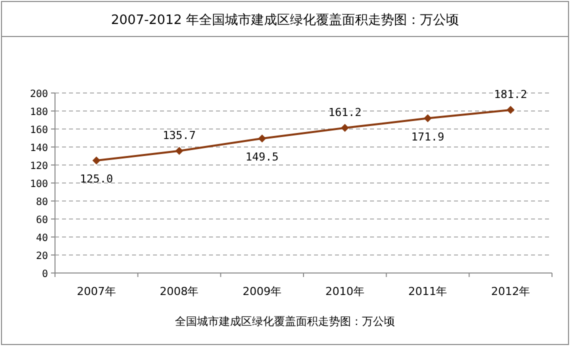  I want to click on x-tick-label: 2007年, so click(96, 291).